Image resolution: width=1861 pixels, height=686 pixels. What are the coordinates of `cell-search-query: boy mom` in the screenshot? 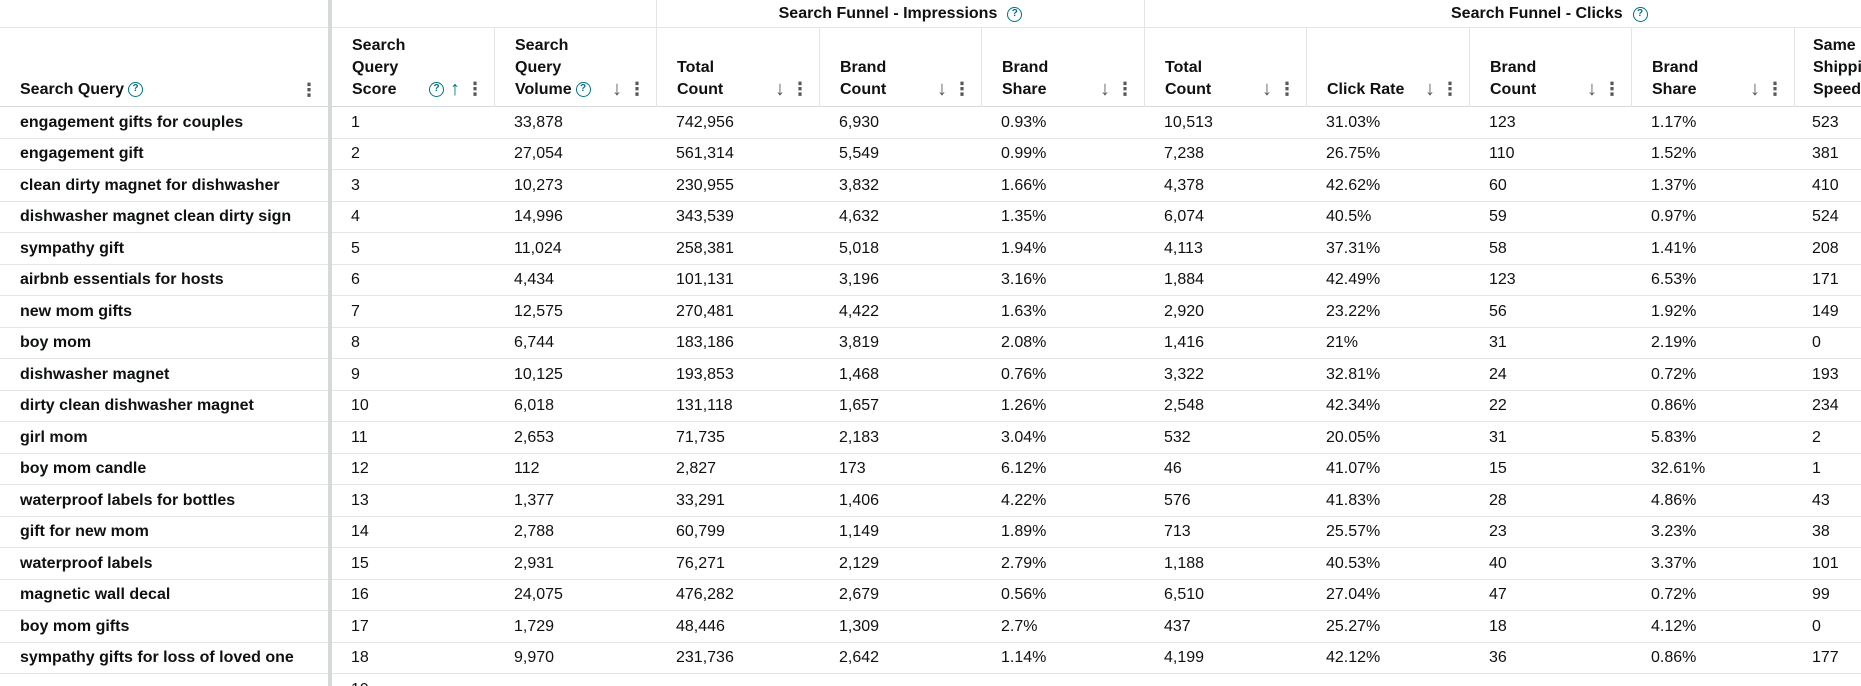 It's located at (56, 343).